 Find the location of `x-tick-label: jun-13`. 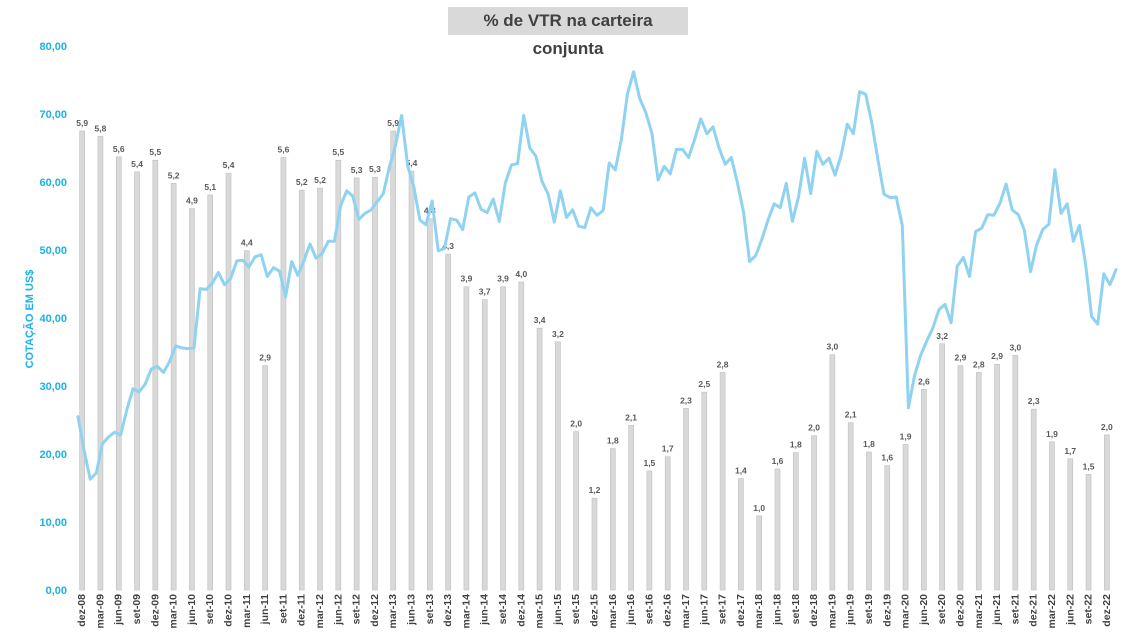

x-tick-label: jun-13 is located at coordinates (412, 610).